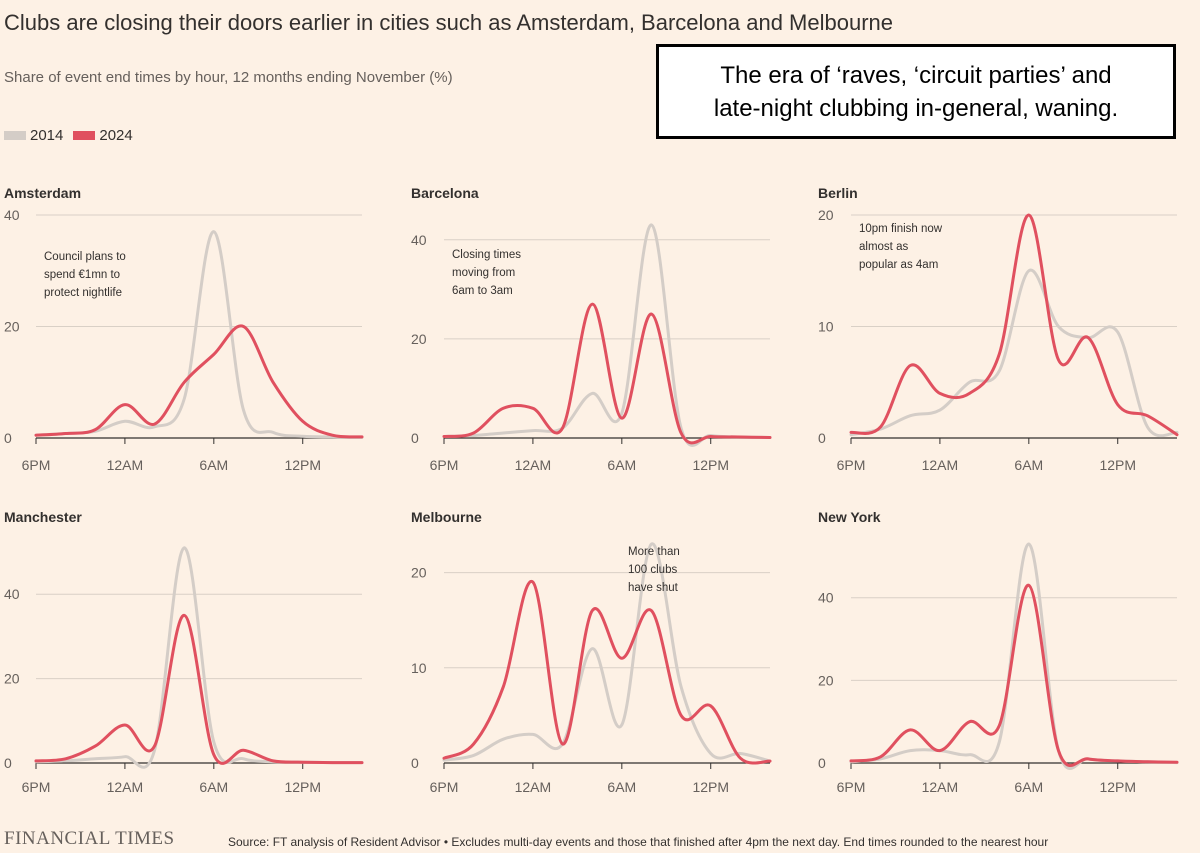  What do you see at coordinates (482, 291) in the screenshot?
I see `annotation-barcelona-2: 6am to 3am` at bounding box center [482, 291].